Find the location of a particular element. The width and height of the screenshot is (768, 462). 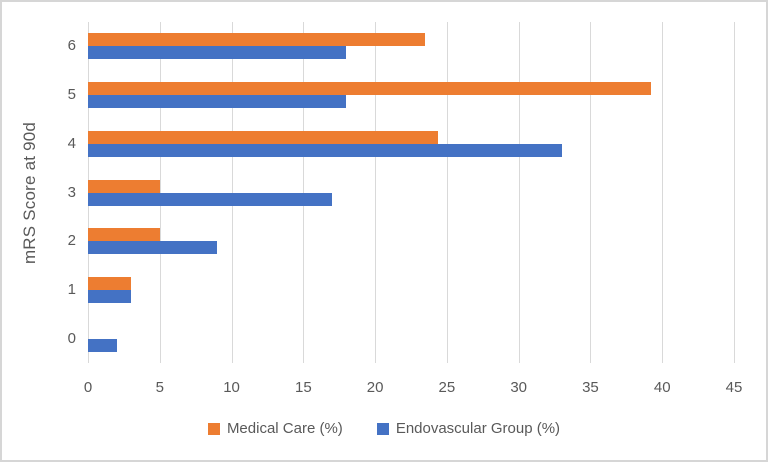

y-tick-label-5: 5 is located at coordinates (71, 95).